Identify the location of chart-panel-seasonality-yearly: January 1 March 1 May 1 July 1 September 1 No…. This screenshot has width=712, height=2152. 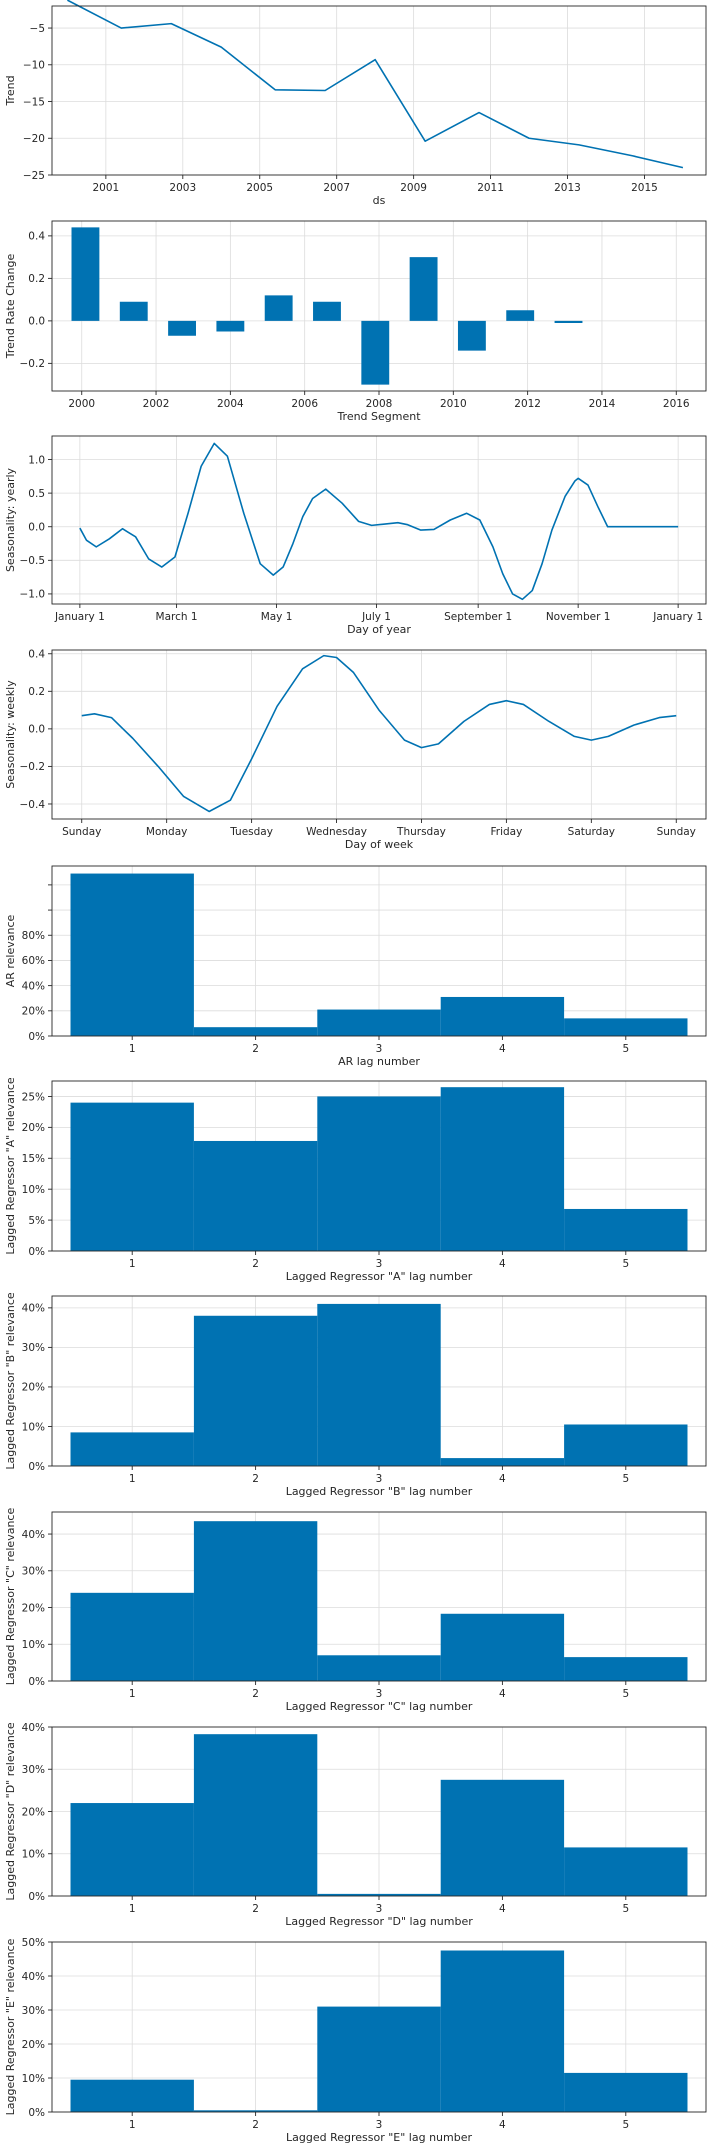
(355, 535).